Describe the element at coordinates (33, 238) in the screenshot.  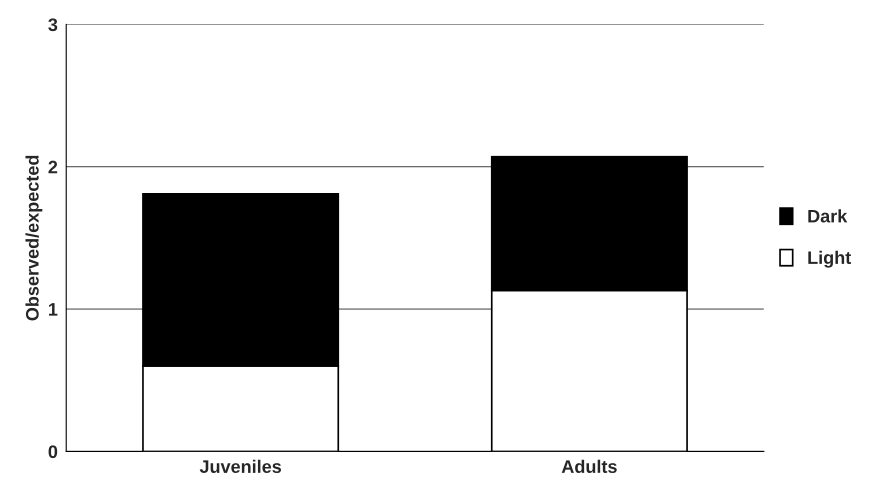
I see `y-axis-title: Observed/expected` at that location.